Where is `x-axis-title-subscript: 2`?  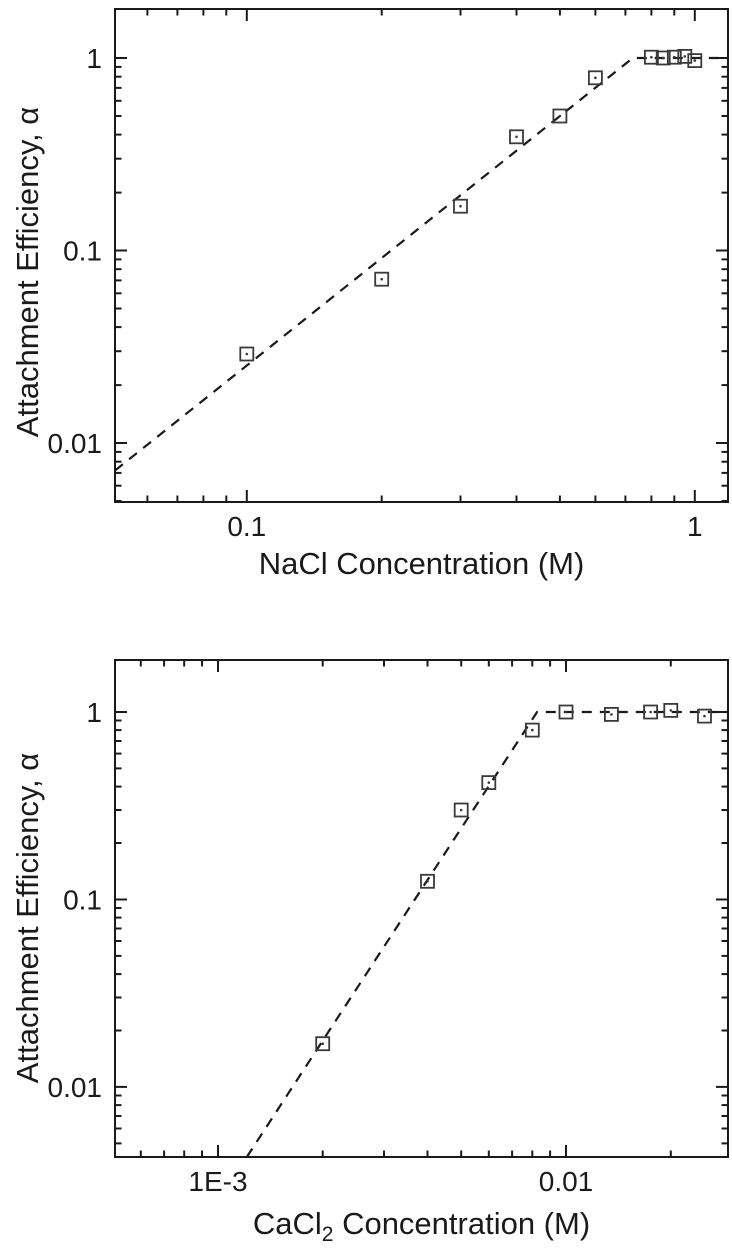
x-axis-title-subscript: 2 is located at coordinates (327, 1235).